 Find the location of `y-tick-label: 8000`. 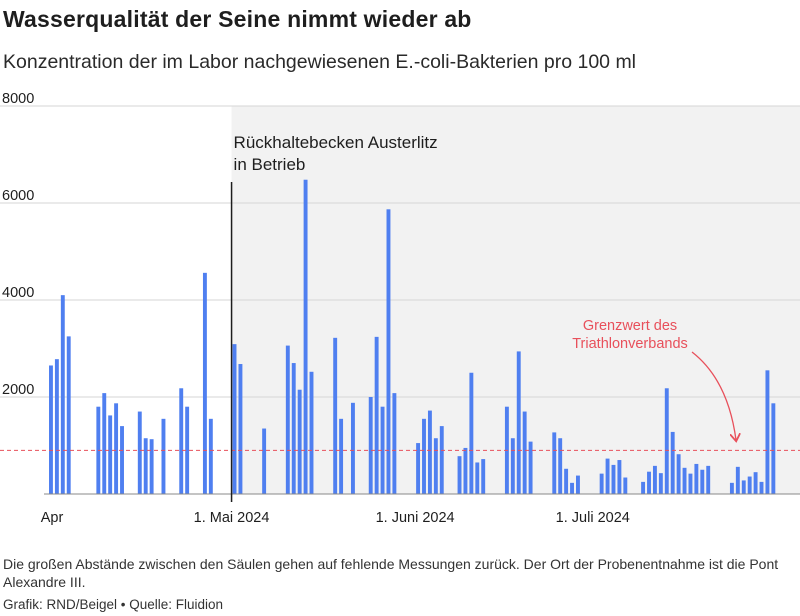

y-tick-label: 8000 is located at coordinates (18, 99).